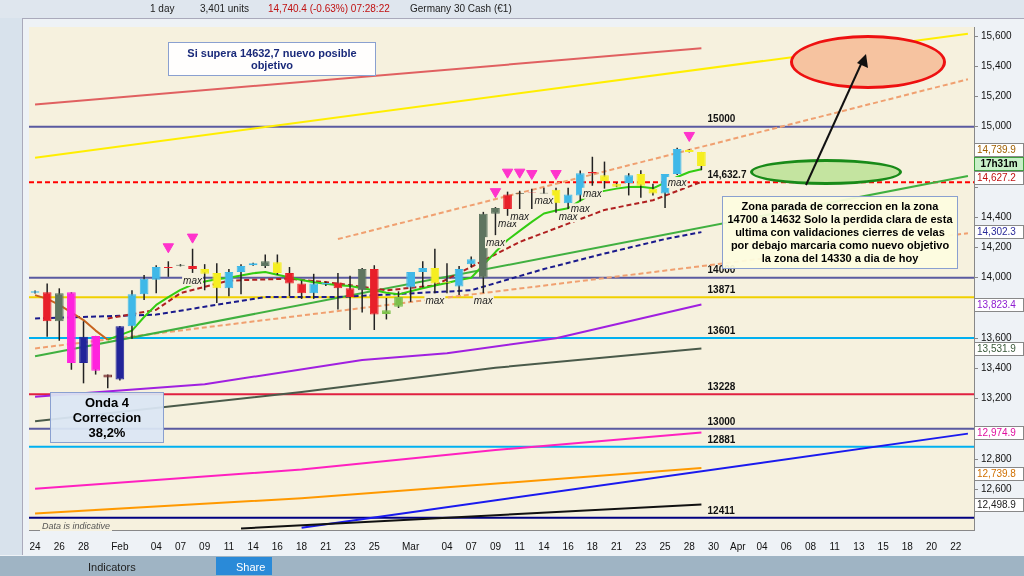 The image size is (1024, 576). Describe the element at coordinates (461, 8) in the screenshot. I see `chart-title: Germany 30 Cash (€1)` at that location.